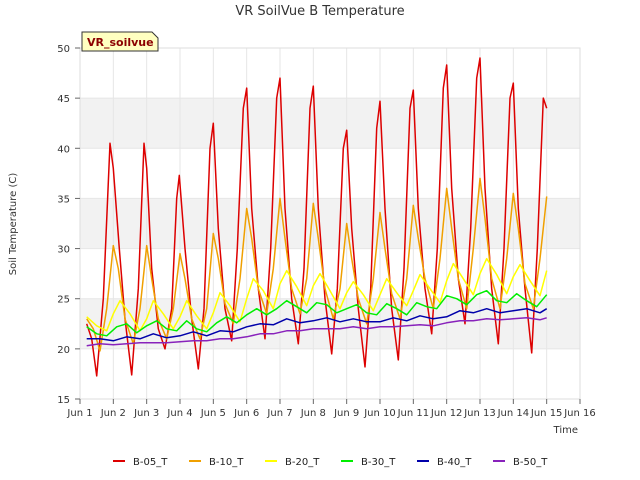 Image resolution: width=640 pixels, height=480 pixels. Describe the element at coordinates (378, 462) in the screenshot. I see `legend-label: B-30_T` at that location.